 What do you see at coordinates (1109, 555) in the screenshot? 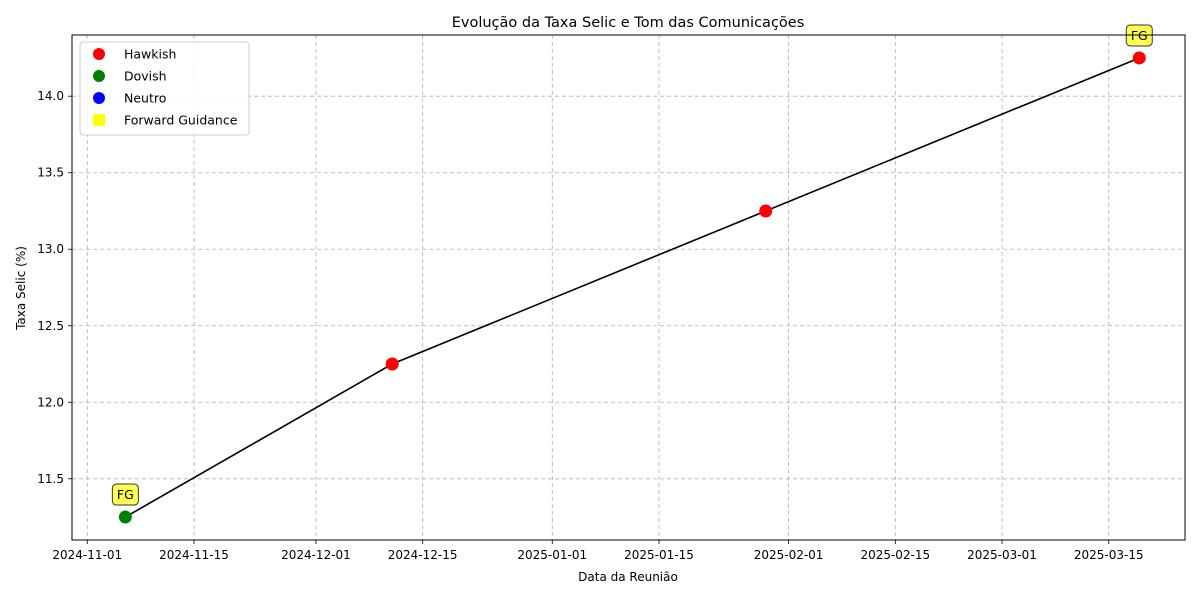
I see `x-tick-label: 2025-03-15` at bounding box center [1109, 555].